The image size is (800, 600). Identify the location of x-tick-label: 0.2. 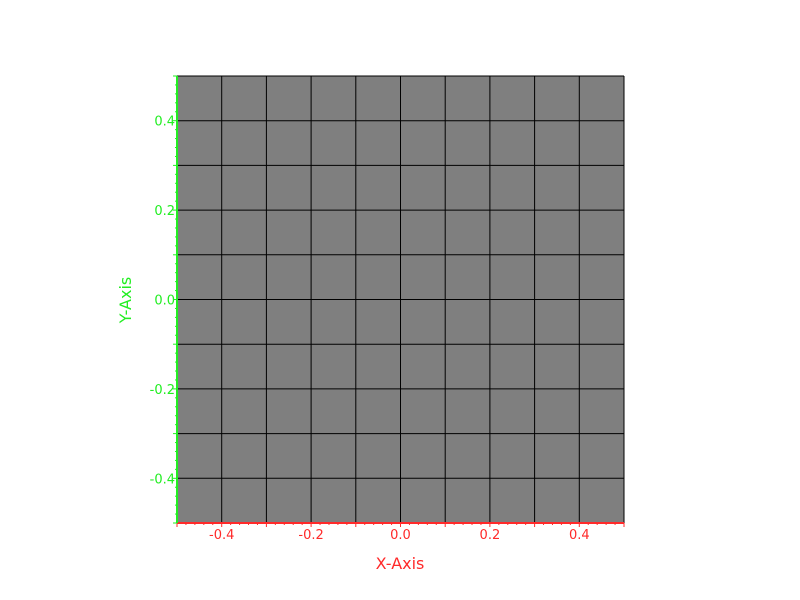
(490, 535).